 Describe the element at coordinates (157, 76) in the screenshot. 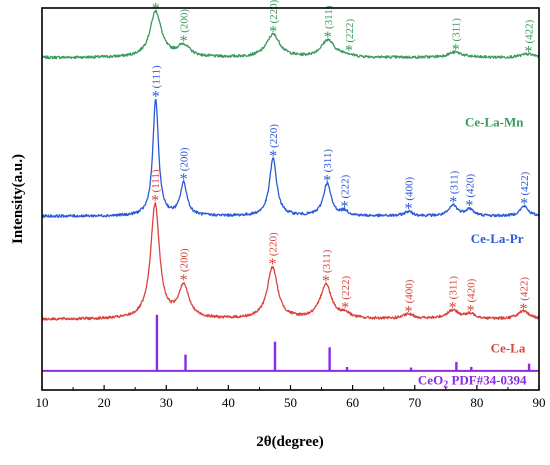

I see `peak-label-ce-la-pr-1: (111)` at that location.